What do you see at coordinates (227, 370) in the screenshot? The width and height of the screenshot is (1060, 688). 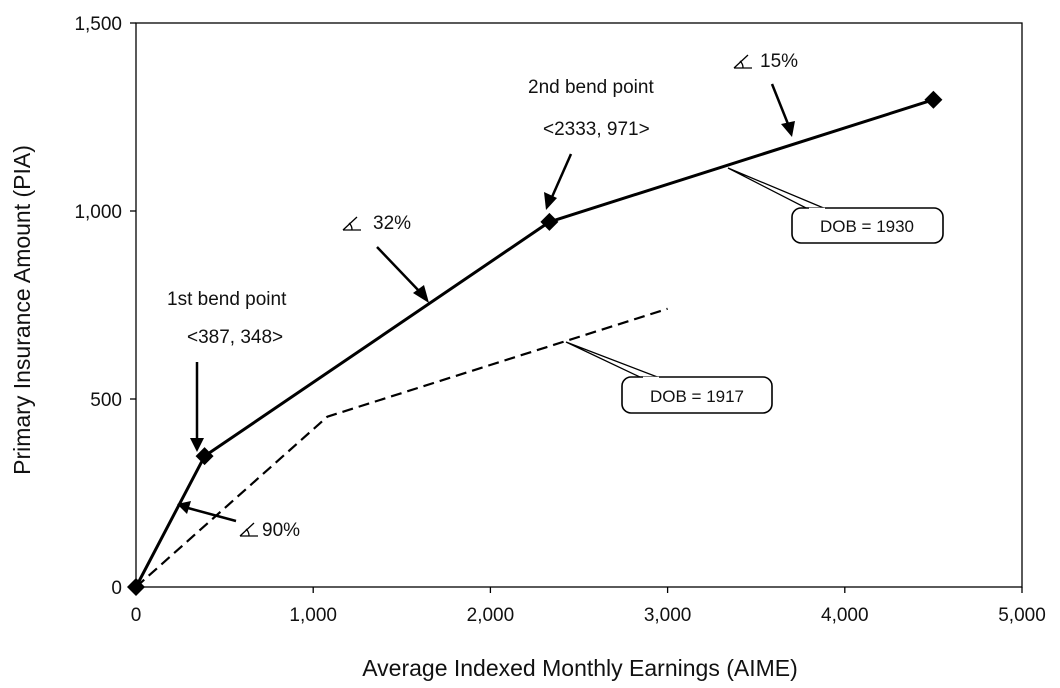 I see `bend-point-1-annotation: 1st bend point <387, 348>` at bounding box center [227, 370].